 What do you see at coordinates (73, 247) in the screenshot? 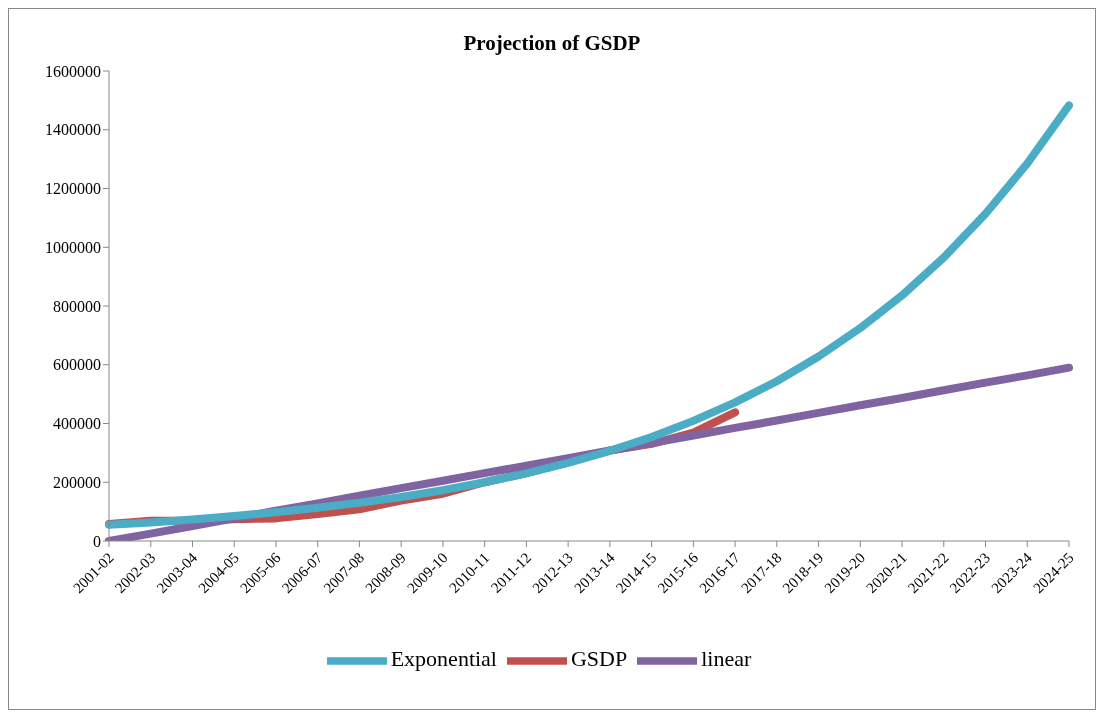
I see `y-tick-label: 1000000` at bounding box center [73, 247].